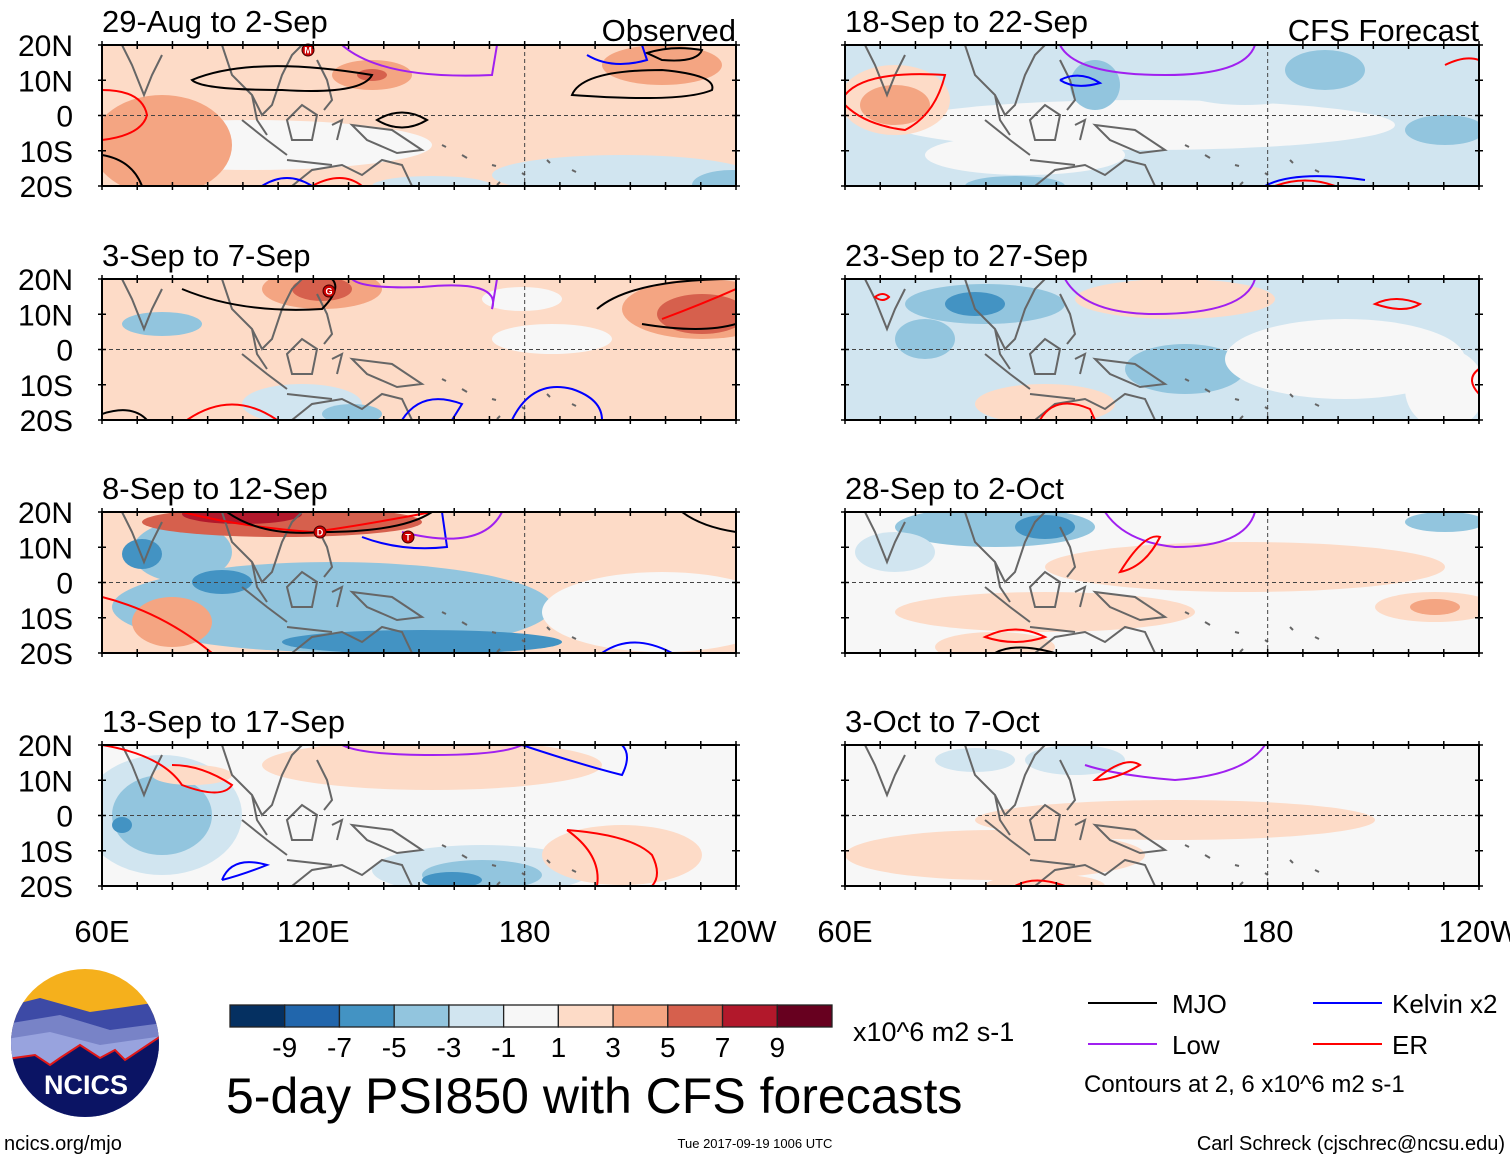 This screenshot has width=1510, height=1159. Describe the element at coordinates (329, 291) in the screenshot. I see `storm-marker: G` at that location.